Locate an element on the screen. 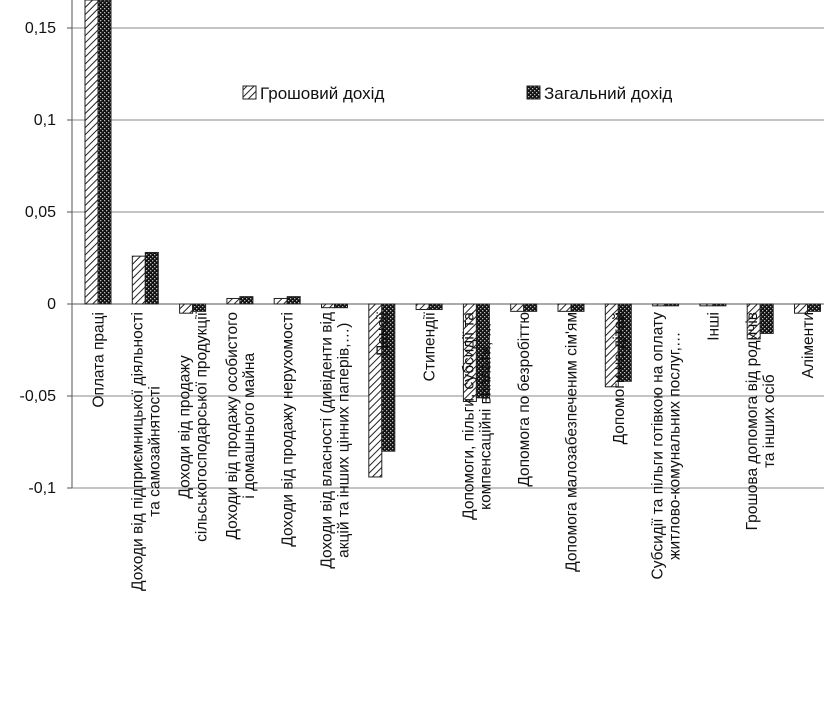 The height and width of the screenshot is (701, 824). x-category-label: Аліменти is located at coordinates (808, 345).